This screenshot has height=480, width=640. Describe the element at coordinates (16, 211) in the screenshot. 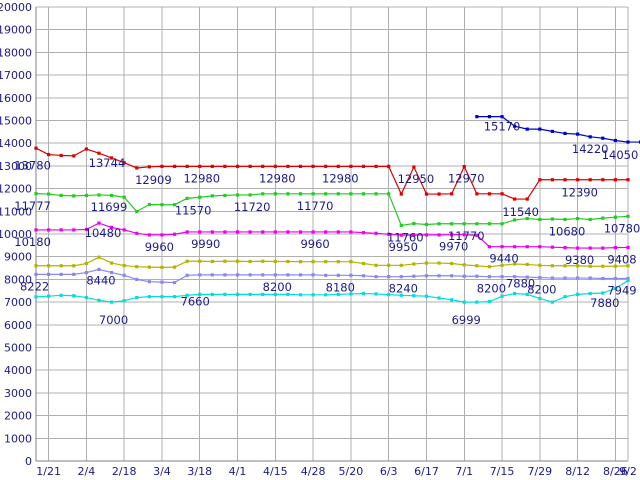

I see `y-axis-tick-label: 11000` at that location.